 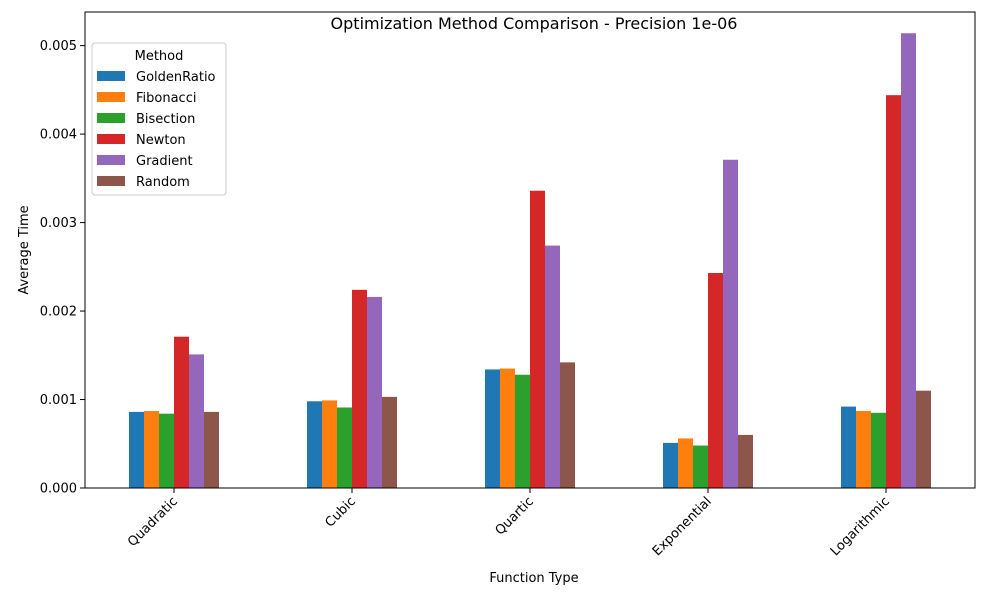 I want to click on bar-random-cubic, so click(x=389, y=442).